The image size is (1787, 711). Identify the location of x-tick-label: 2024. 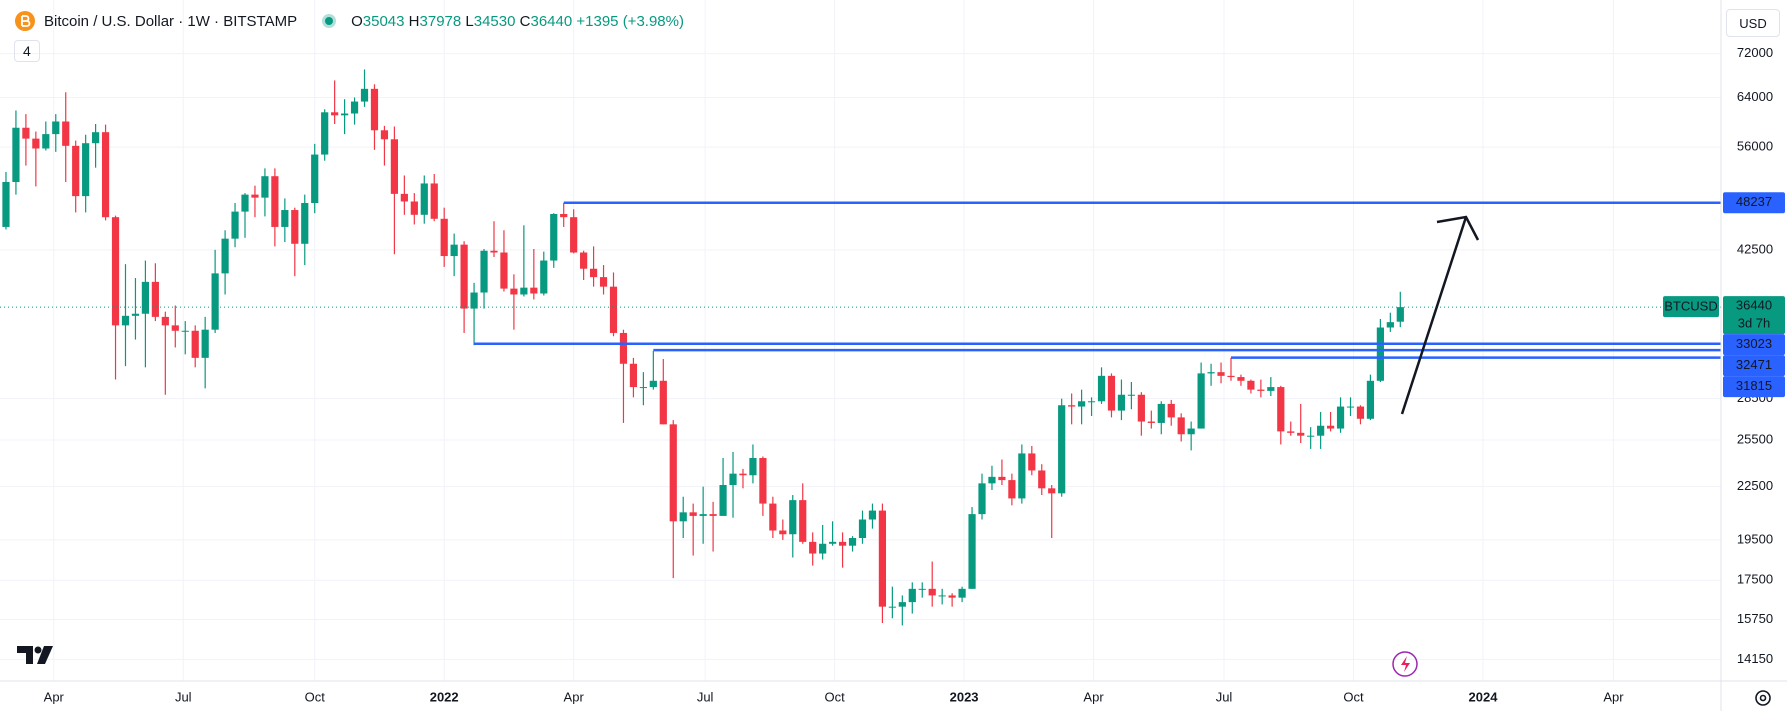
(1484, 696).